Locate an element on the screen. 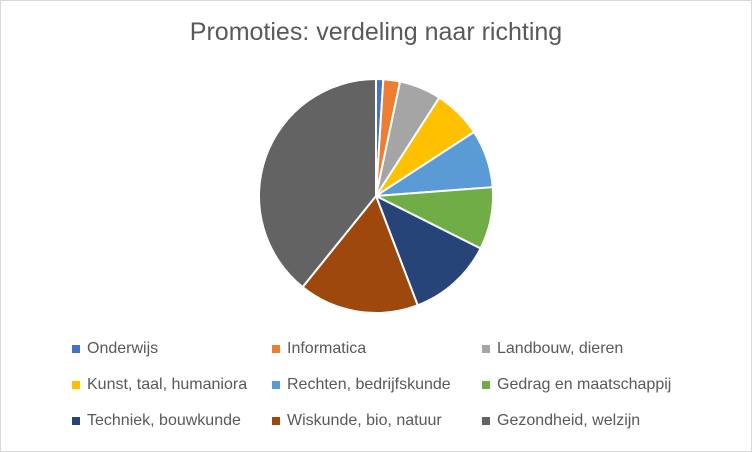  legend-item-4: Rechten, bedrijfskunde is located at coordinates (361, 385).